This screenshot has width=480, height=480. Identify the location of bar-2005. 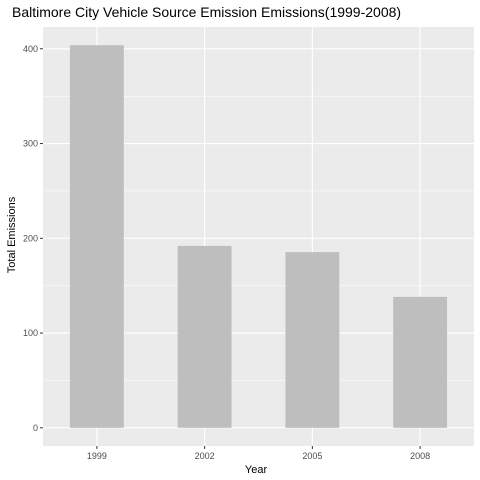
(312, 340).